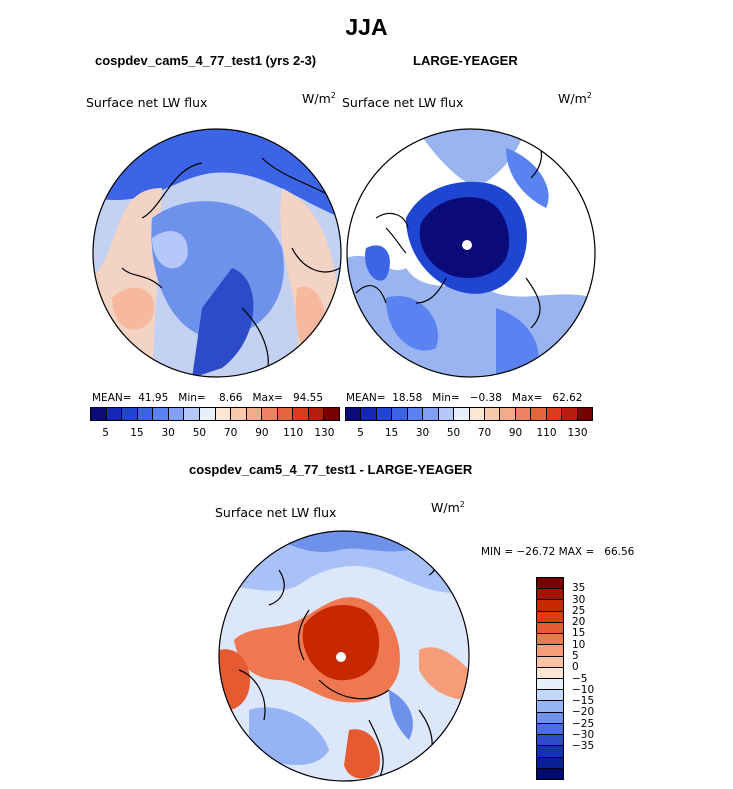 This screenshot has width=733, height=789. What do you see at coordinates (215, 434) in the screenshot?
I see `model-colorbar-ticks: 5 15 30 50 70 90 110 130` at bounding box center [215, 434].